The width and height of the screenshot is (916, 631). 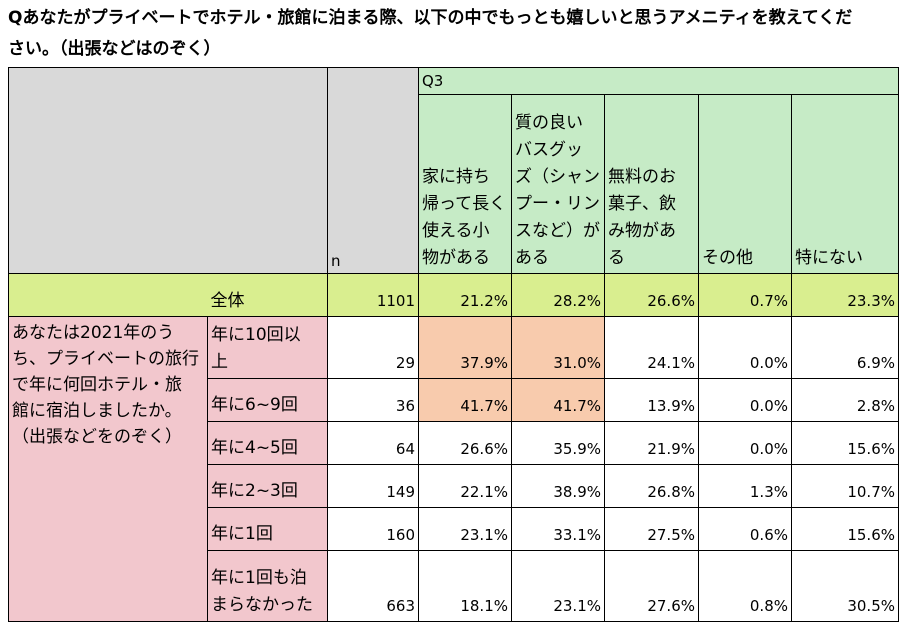 What do you see at coordinates (97, 437) in the screenshot?
I see `segment-question-line: （出張などをのぞく）` at bounding box center [97, 437].